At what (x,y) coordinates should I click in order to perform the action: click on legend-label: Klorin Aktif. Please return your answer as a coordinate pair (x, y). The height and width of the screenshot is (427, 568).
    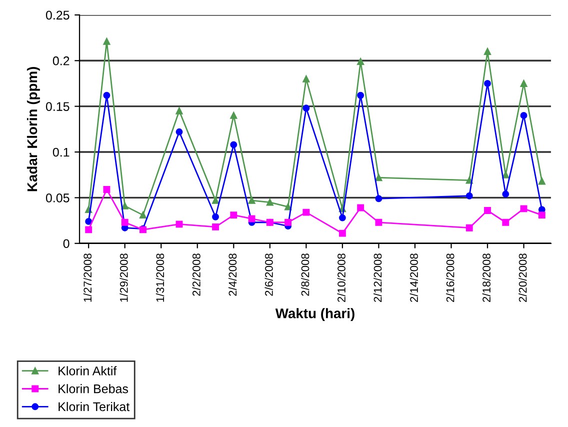
    Looking at the image, I should click on (87, 371).